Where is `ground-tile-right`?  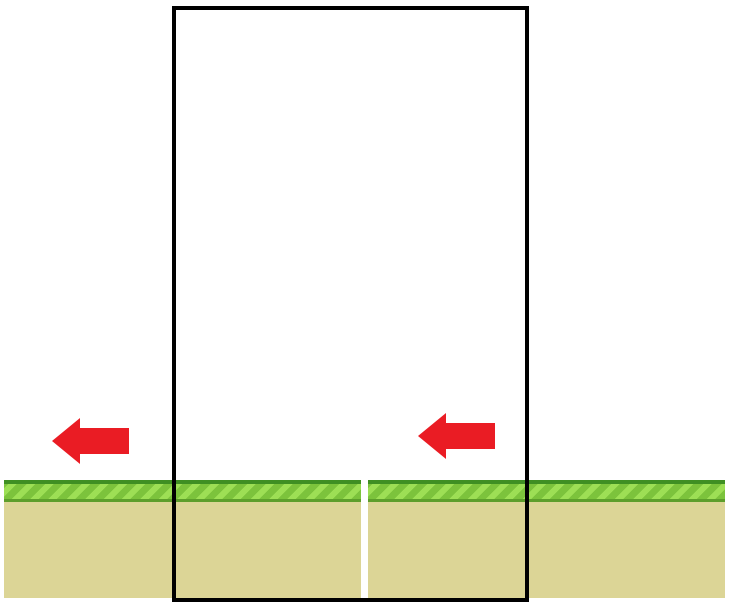
ground-tile-right is located at coordinates (546, 539).